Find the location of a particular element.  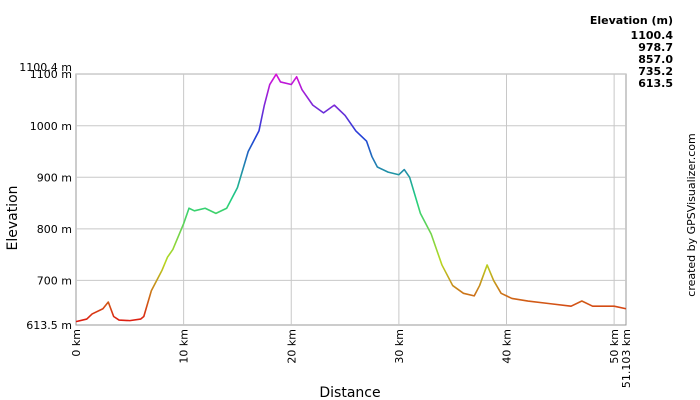

y-tick-label: 700 m is located at coordinates (54, 280).